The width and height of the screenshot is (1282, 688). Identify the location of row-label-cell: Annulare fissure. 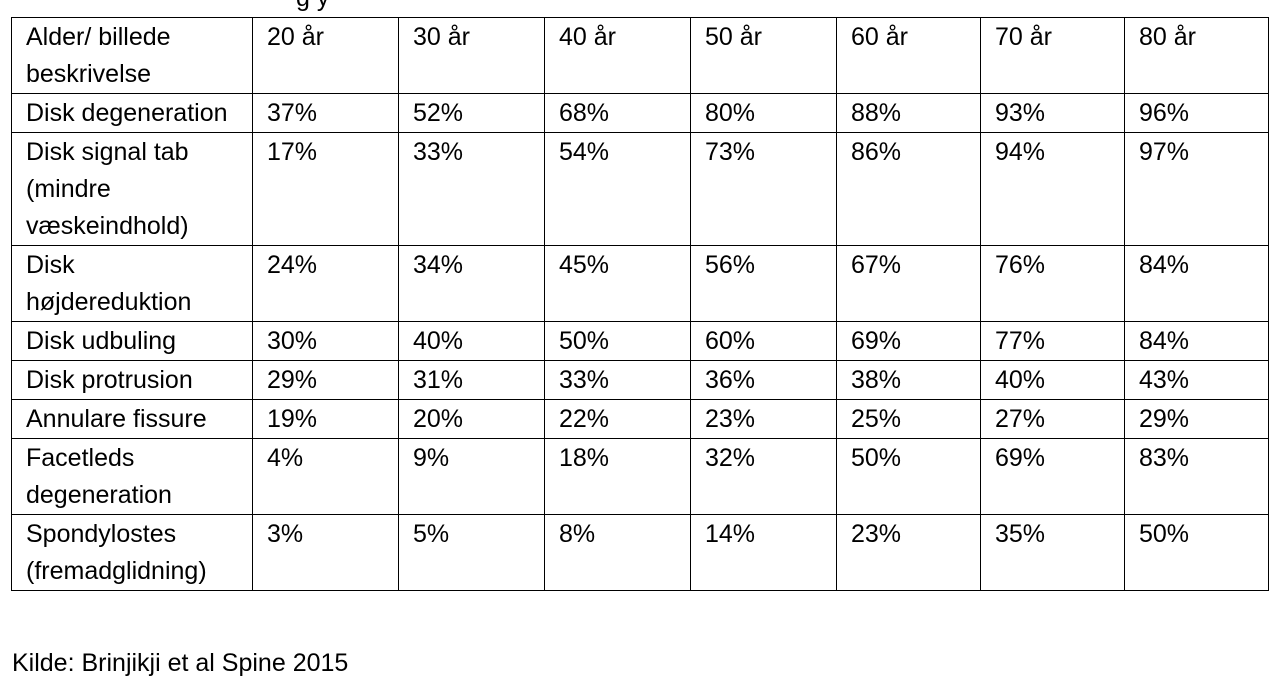
(132, 419).